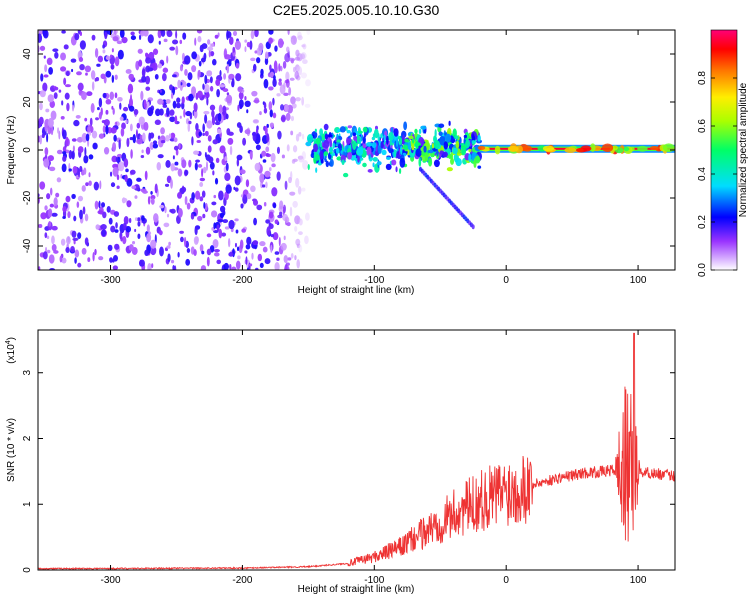 Image resolution: width=750 pixels, height=600 pixels. I want to click on y-tick-label: 0, so click(27, 570).